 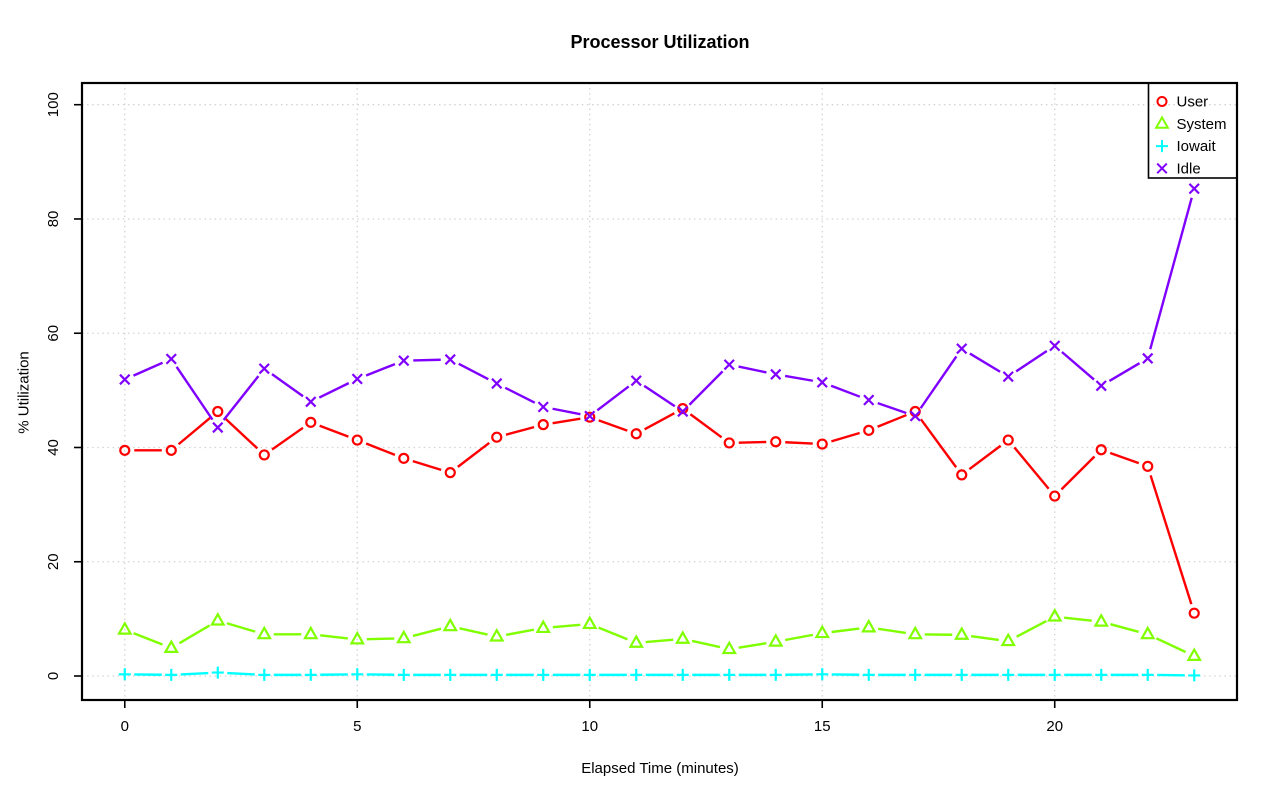 I want to click on x-tick-label: 20, so click(x=1054, y=726).